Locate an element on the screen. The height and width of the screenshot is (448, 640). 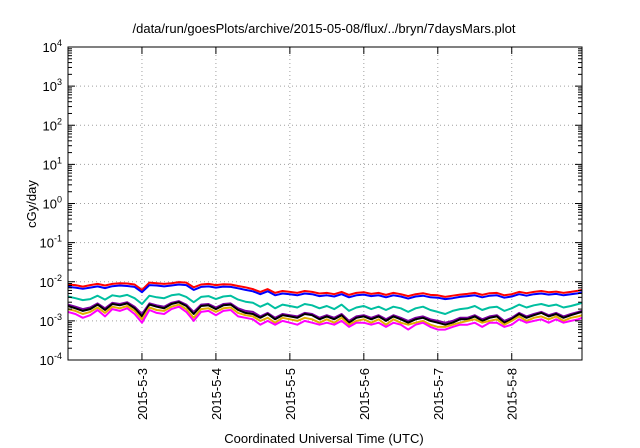
x-tick-label: 2015-5-6 is located at coordinates (364, 394).